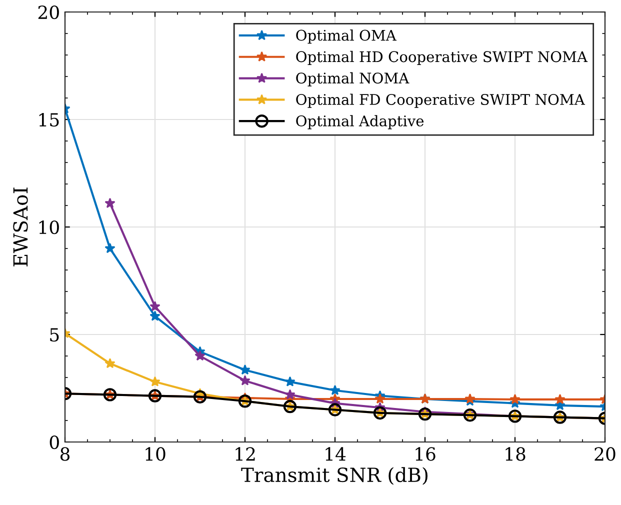  I want to click on x-tick-label: 16, so click(426, 454).